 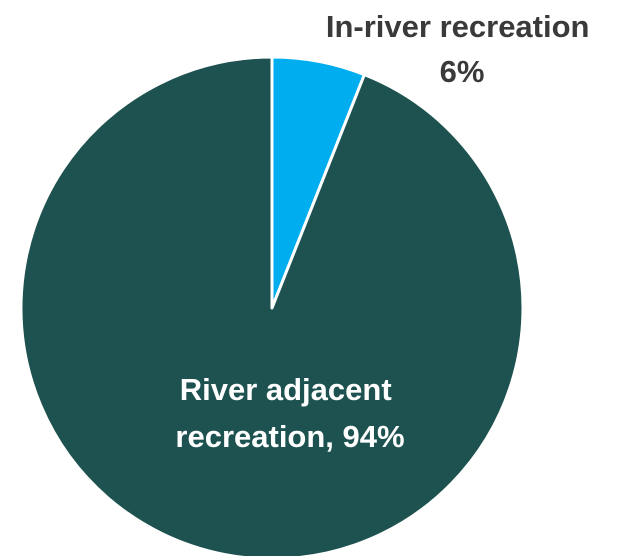 What do you see at coordinates (458, 26) in the screenshot?
I see `slice-label-in-river-line-1: In-river recreation` at bounding box center [458, 26].